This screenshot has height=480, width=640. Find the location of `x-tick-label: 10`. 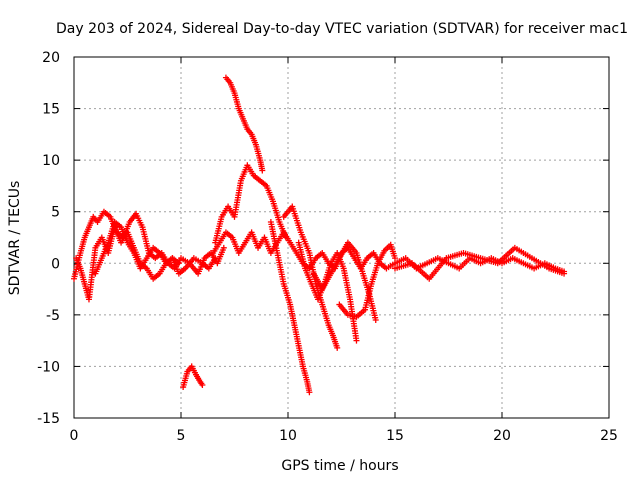

x-tick-label: 10 is located at coordinates (288, 436).